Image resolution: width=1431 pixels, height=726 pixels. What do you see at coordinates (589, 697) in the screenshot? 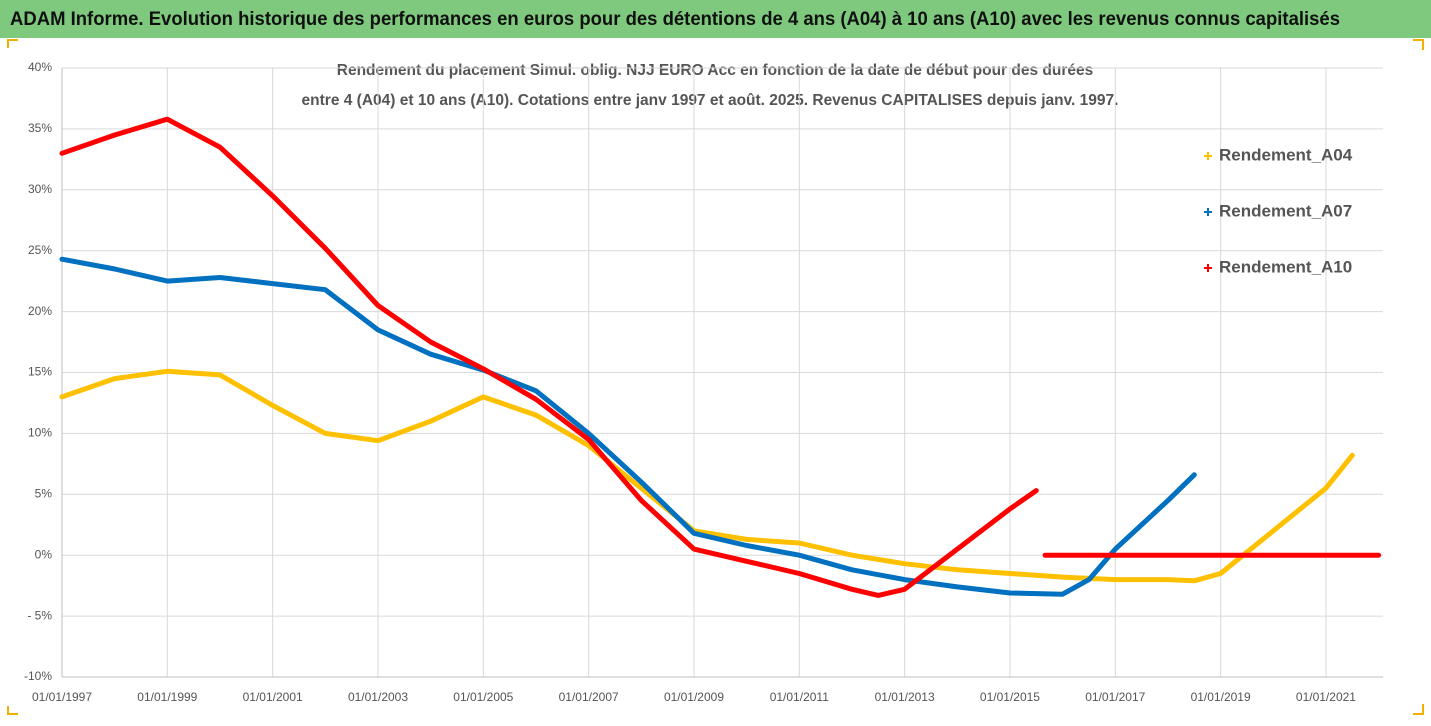
I see `x-tick-label: 01/01/2007` at bounding box center [589, 697].